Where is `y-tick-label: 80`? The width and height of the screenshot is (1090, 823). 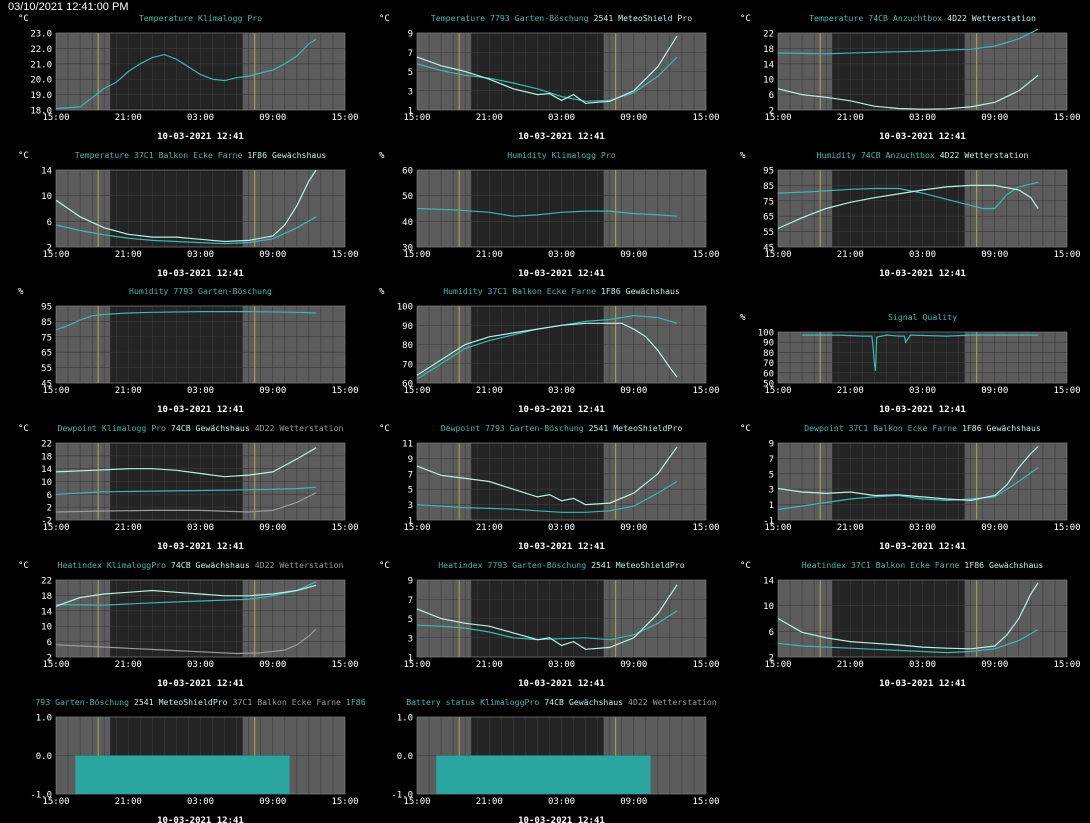 y-tick-label: 80 is located at coordinates (768, 354).